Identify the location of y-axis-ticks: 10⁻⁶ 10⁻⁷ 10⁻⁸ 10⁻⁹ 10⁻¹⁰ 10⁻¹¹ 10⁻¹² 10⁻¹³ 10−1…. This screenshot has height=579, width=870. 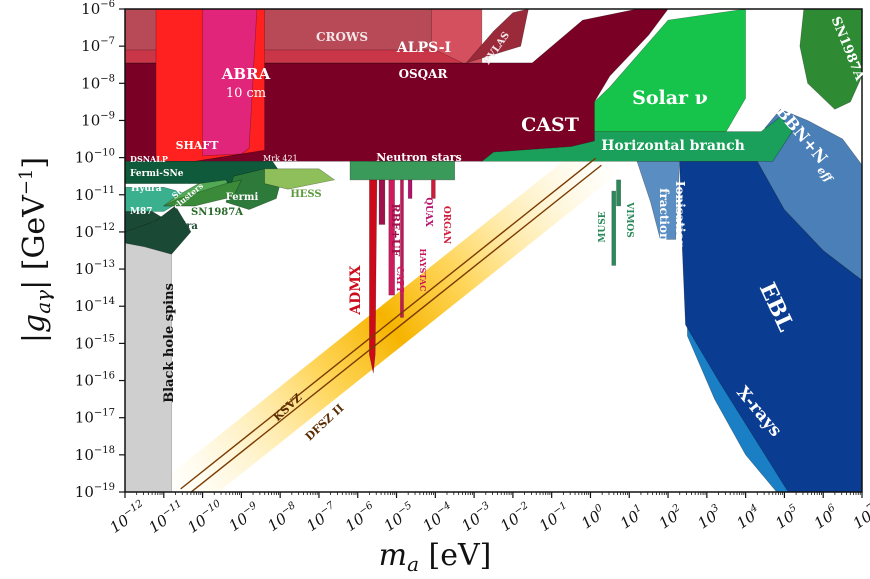
(100, 250).